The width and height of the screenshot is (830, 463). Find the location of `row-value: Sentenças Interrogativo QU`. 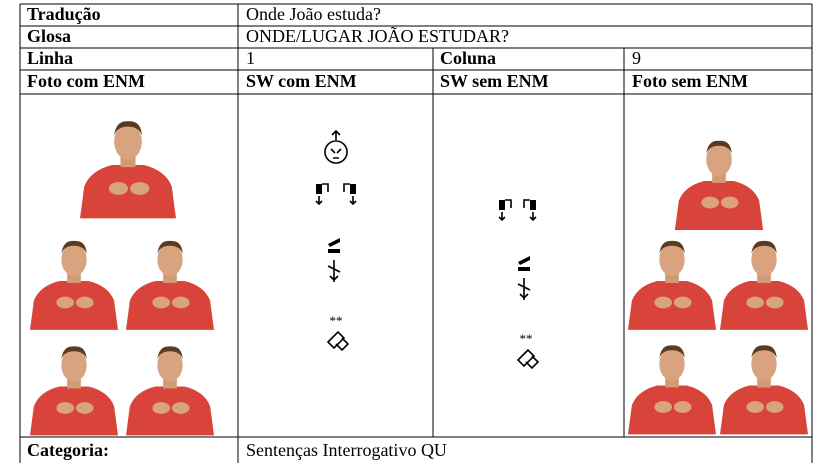

row-value: Sentenças Interrogativo QU is located at coordinates (346, 450).